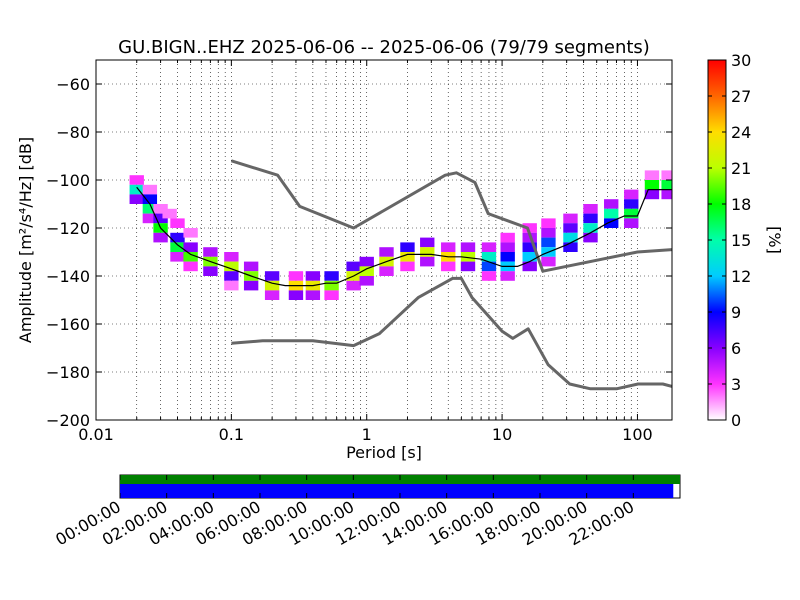  I want to click on colorbar-tick-label: 15, so click(741, 240).